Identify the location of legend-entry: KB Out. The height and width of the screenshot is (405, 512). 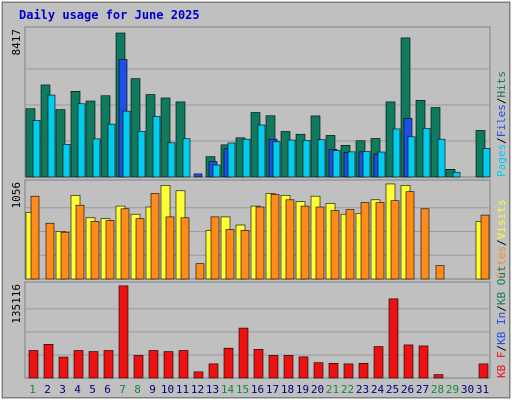
(501, 285).